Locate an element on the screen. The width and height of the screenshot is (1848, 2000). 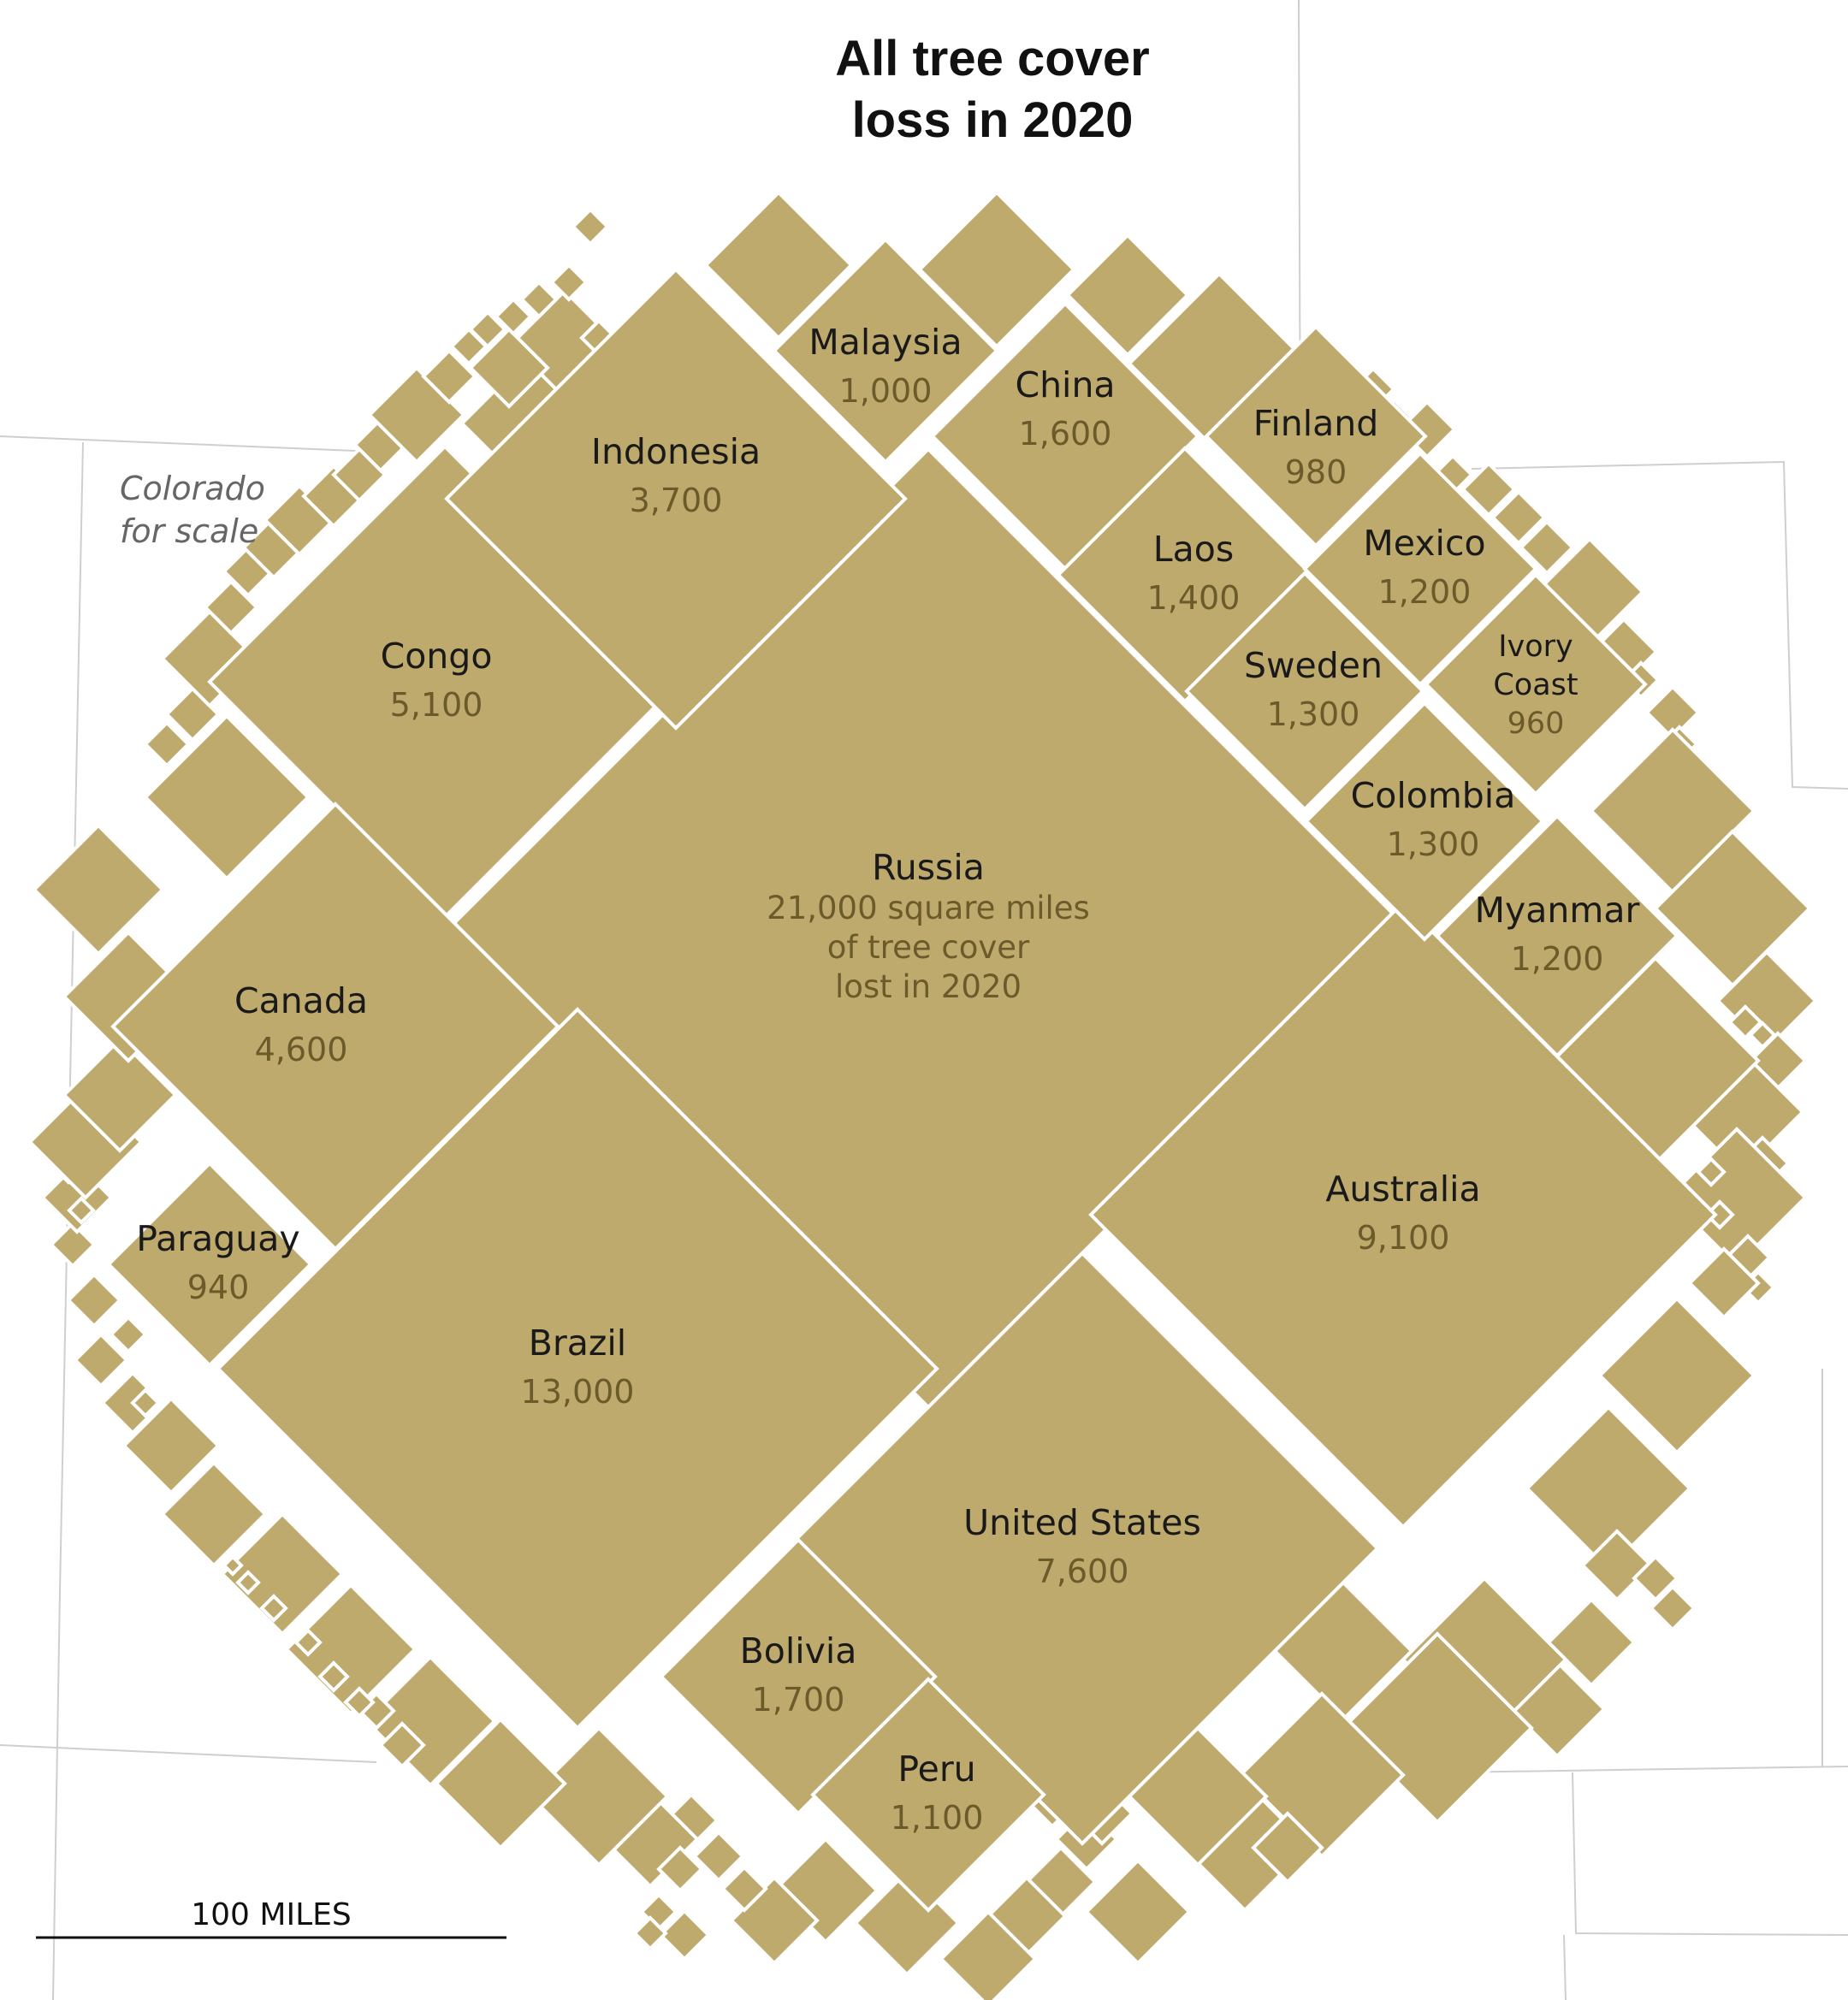
country-value-label-russia: 21,000 square miles is located at coordinates (928, 908).